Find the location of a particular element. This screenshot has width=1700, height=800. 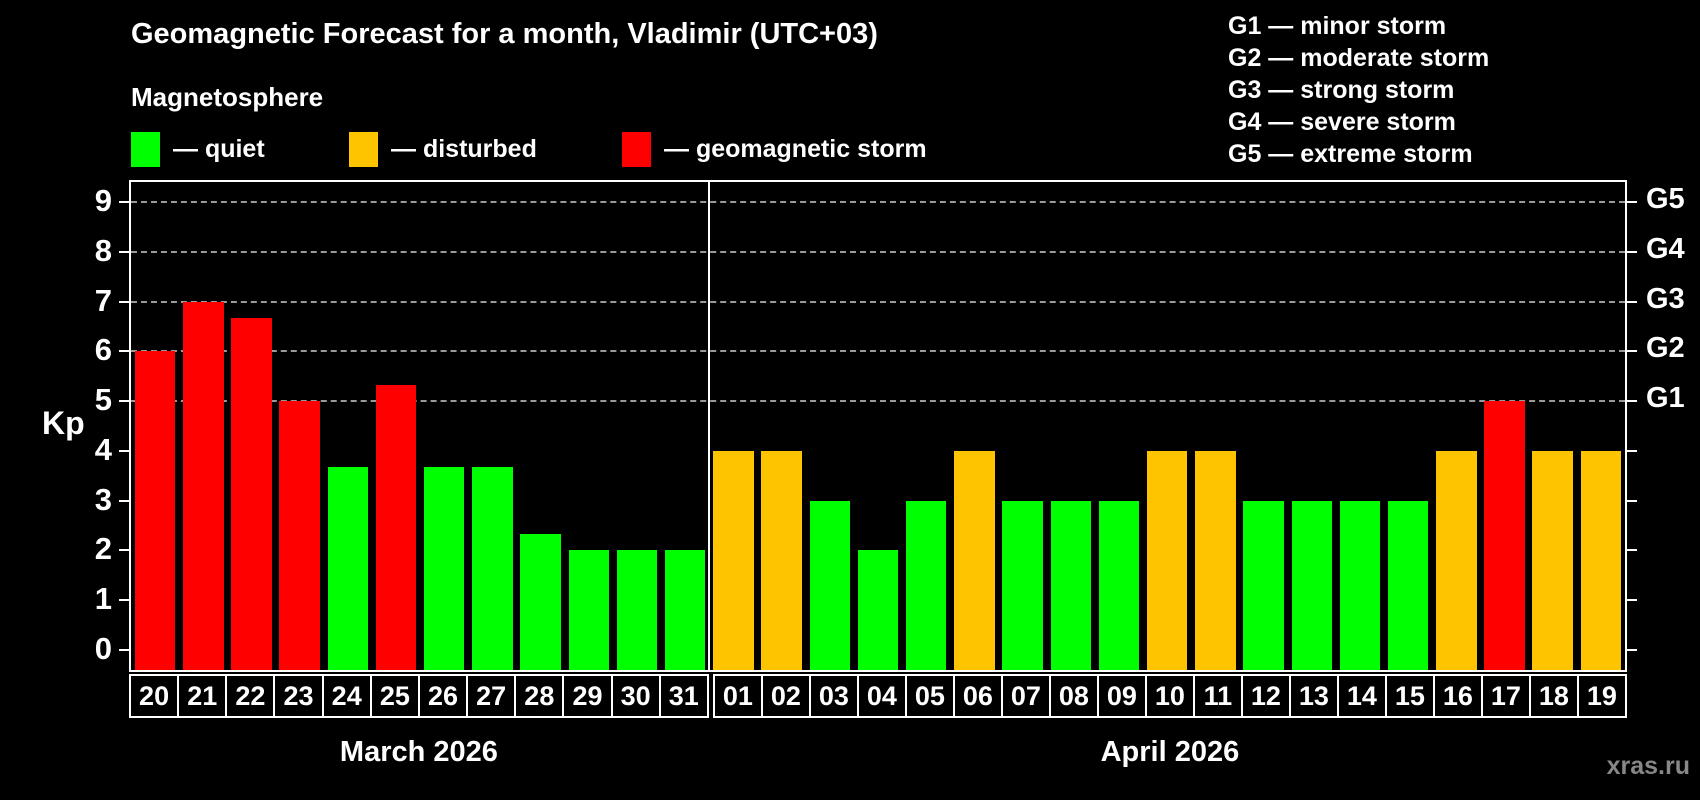

legend-disturbed-label: — disturbed is located at coordinates (464, 149).